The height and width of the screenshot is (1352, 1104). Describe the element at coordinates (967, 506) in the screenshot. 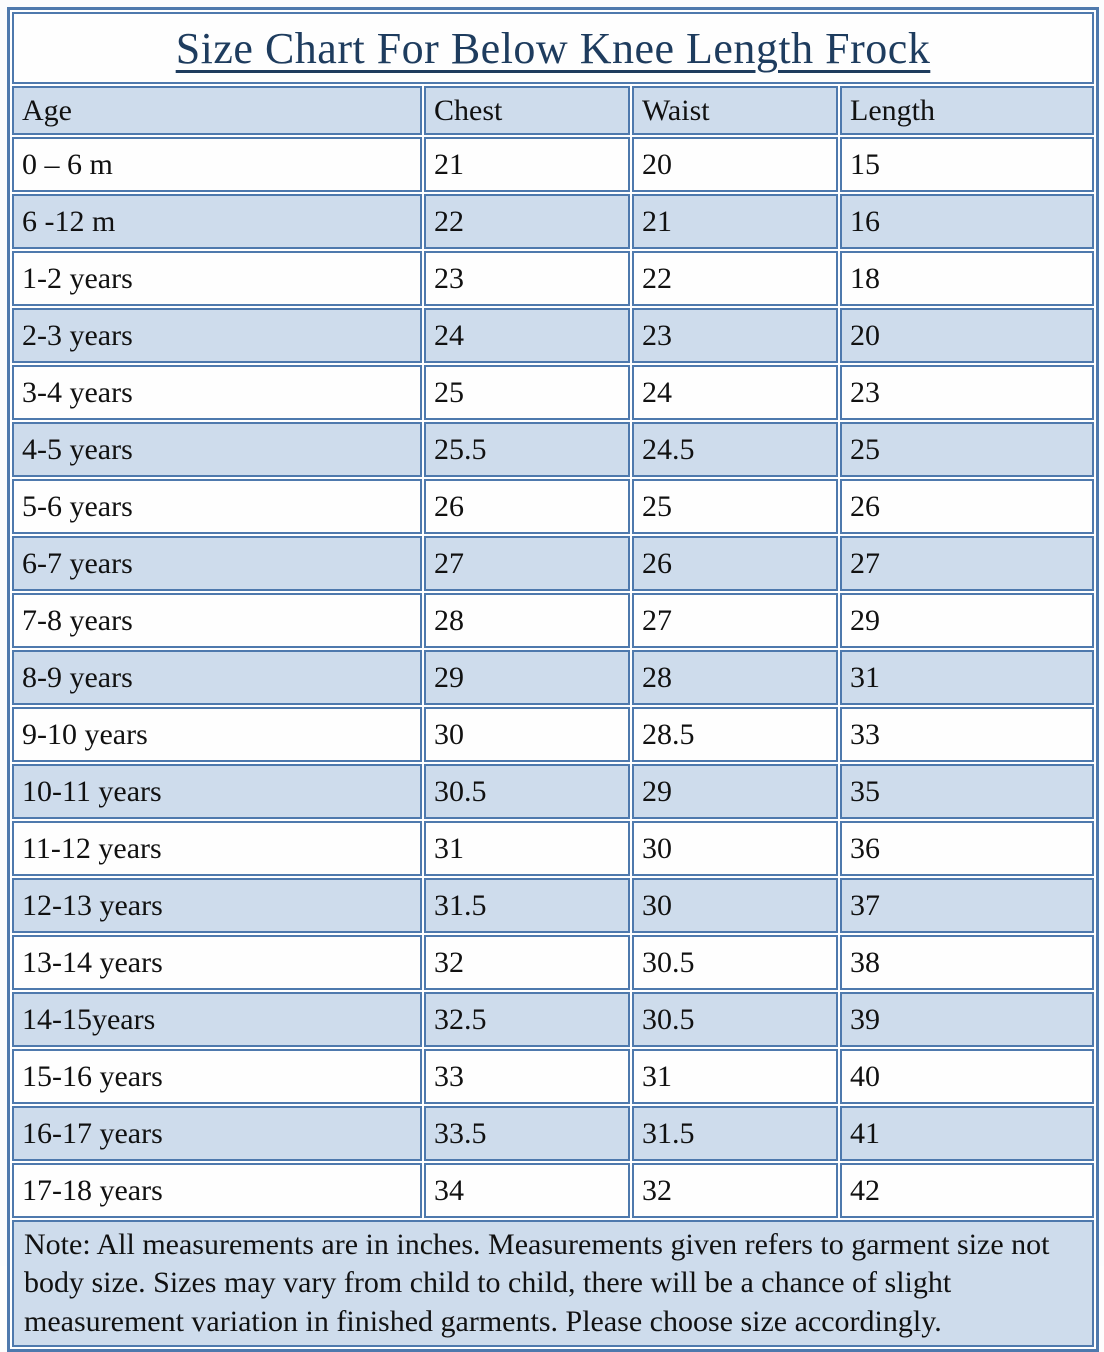

I see `table-cell-length: 26` at that location.